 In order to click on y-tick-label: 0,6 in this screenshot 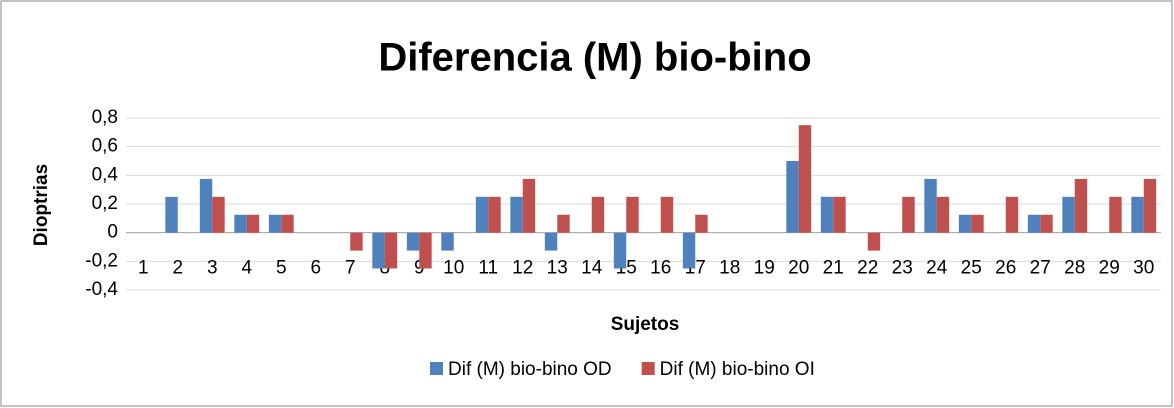, I will do `click(105, 146)`.